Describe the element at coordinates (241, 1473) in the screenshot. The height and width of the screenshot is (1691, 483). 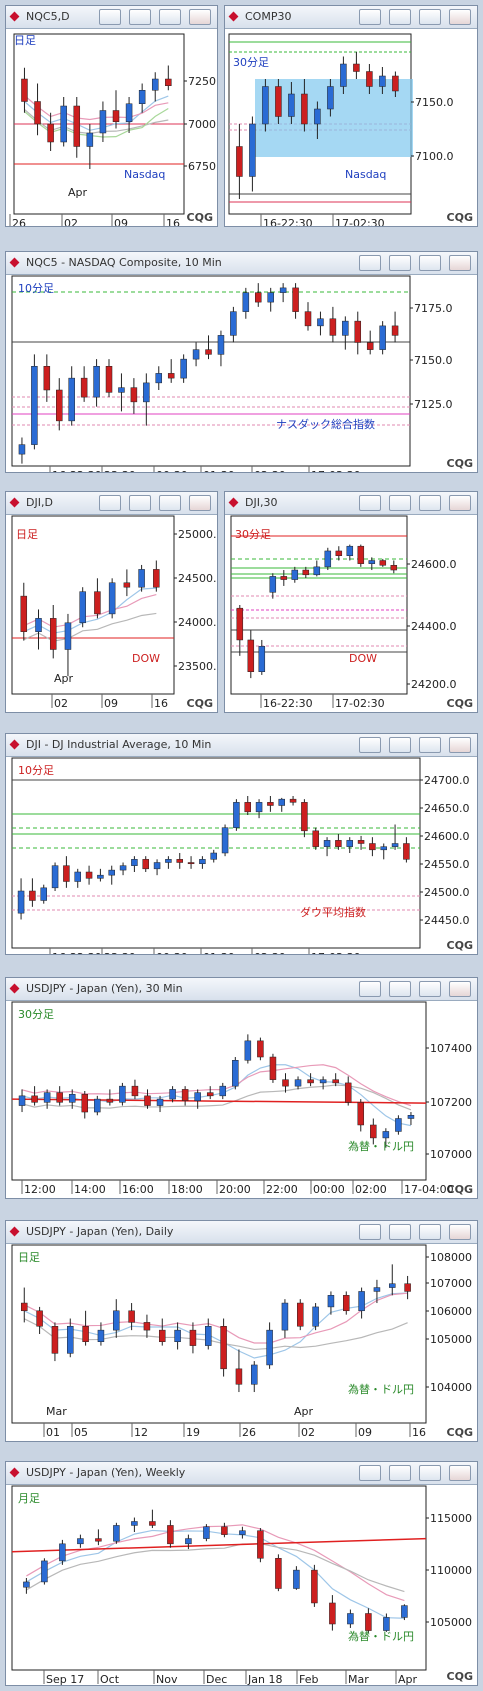
I see `title-bar: USDJPY - Japan (Yen), Weekly` at that location.